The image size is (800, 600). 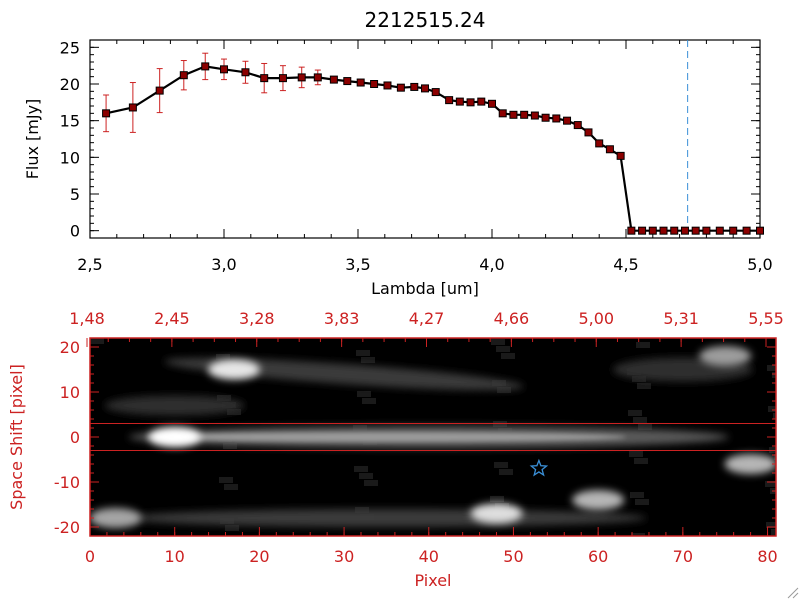 What do you see at coordinates (32, 139) in the screenshot?
I see `spectrum-y-axis-label: Flux [mJy]` at bounding box center [32, 139].